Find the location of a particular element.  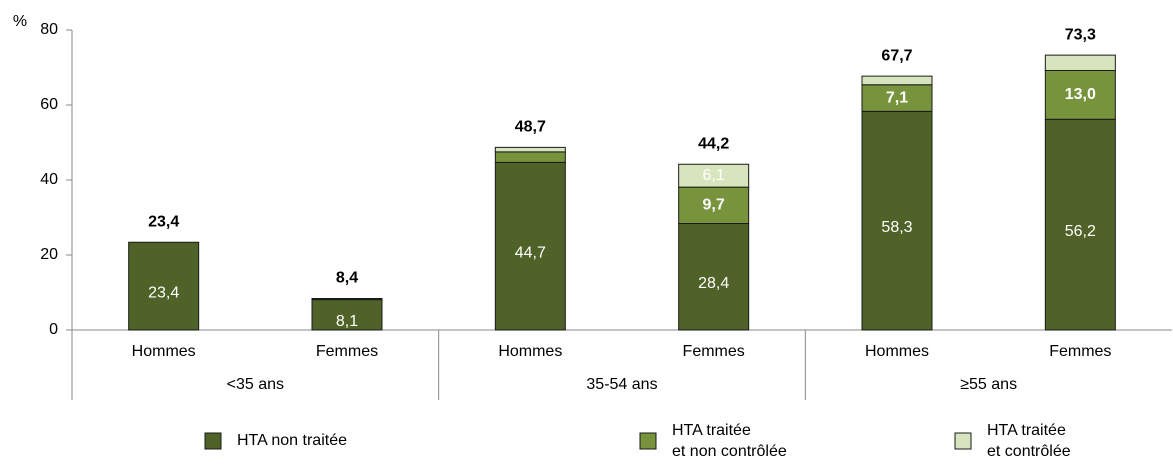

y-tick-label: 40 is located at coordinates (49, 179).